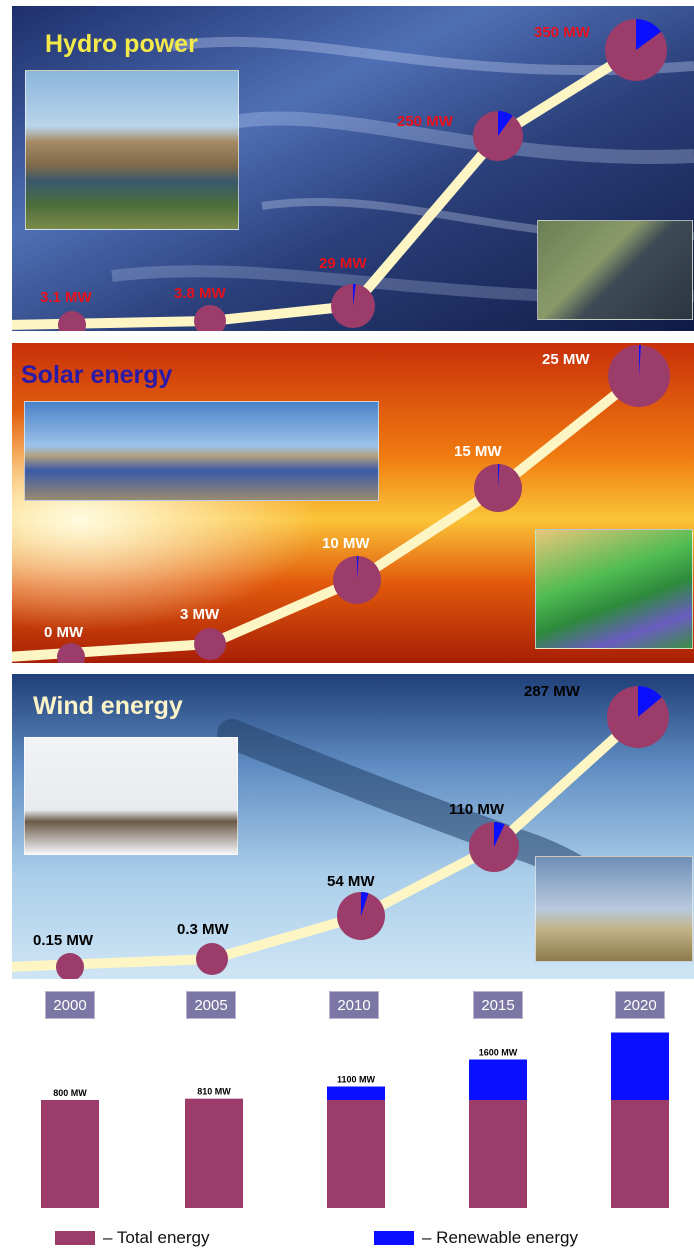  I want to click on legend-renewable: – Renewable energy, so click(476, 1238).